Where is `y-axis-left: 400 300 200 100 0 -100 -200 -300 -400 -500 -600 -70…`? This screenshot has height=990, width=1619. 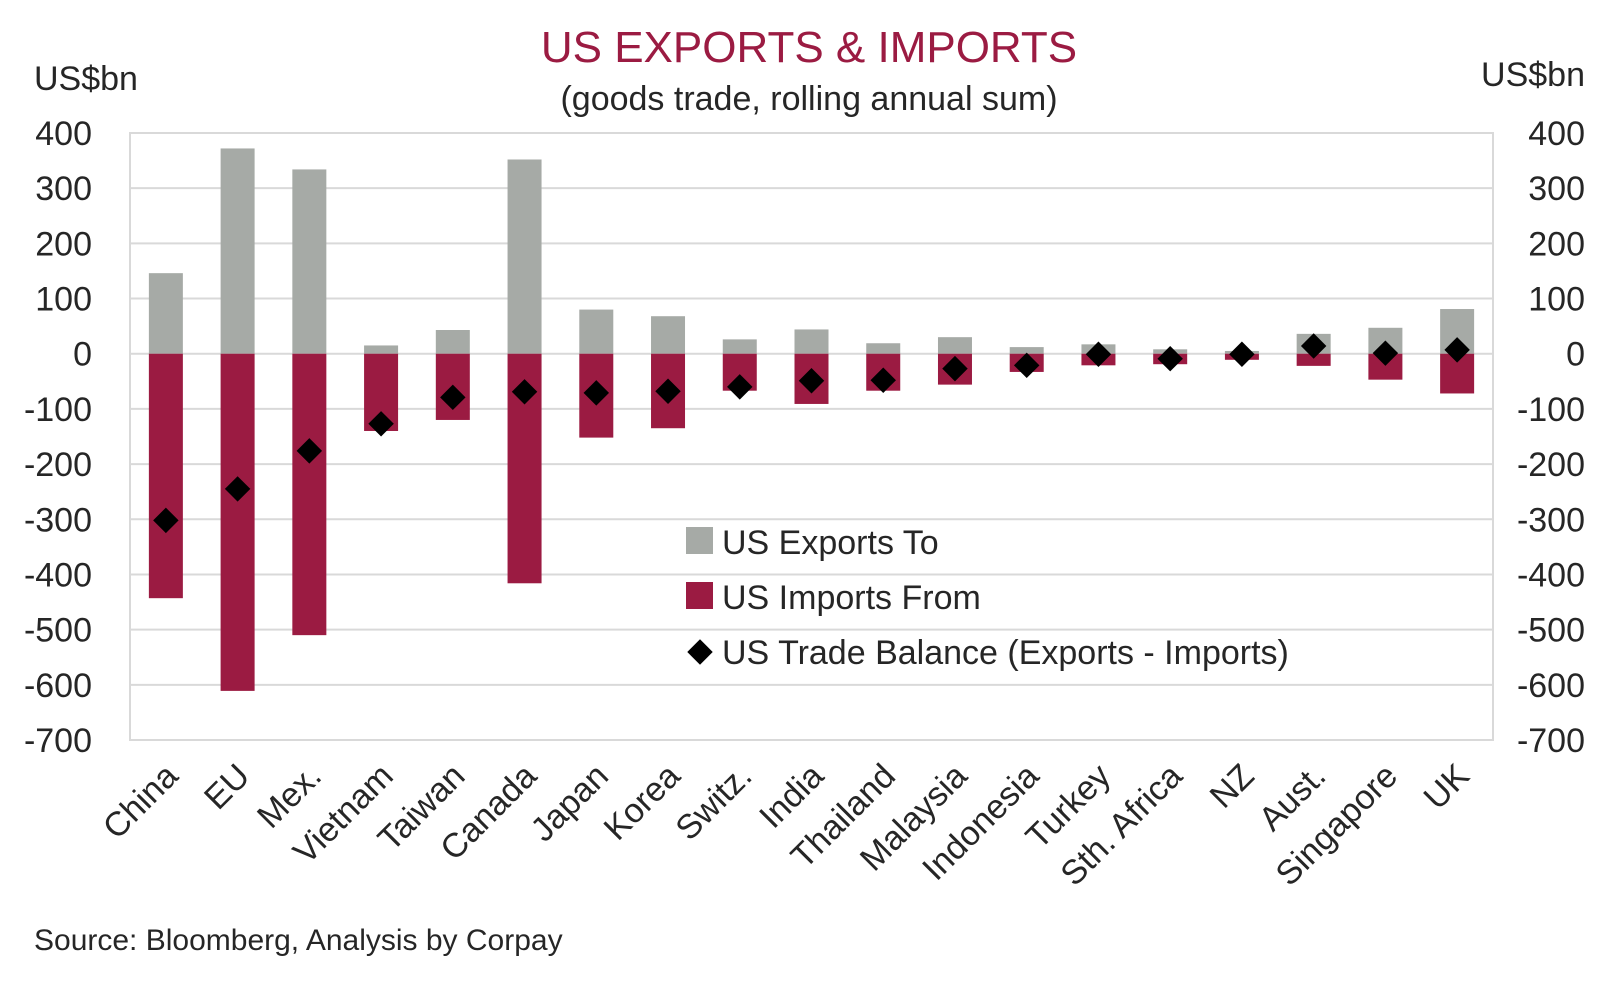
y-axis-left: 400 300 200 100 0 -100 -200 -300 -400 -500 -600 -70… is located at coordinates (58, 437).